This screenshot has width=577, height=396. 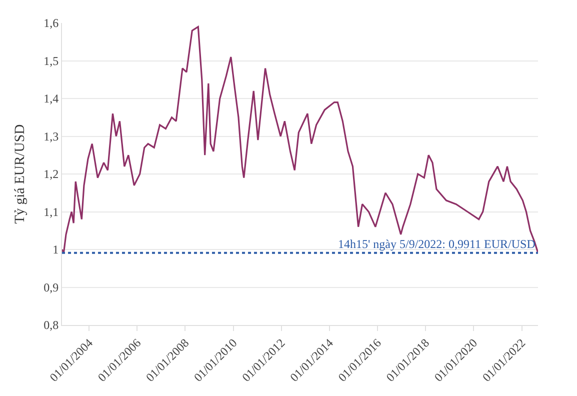 What do you see at coordinates (51, 174) in the screenshot?
I see `y-tick-label: 1,2` at bounding box center [51, 174].